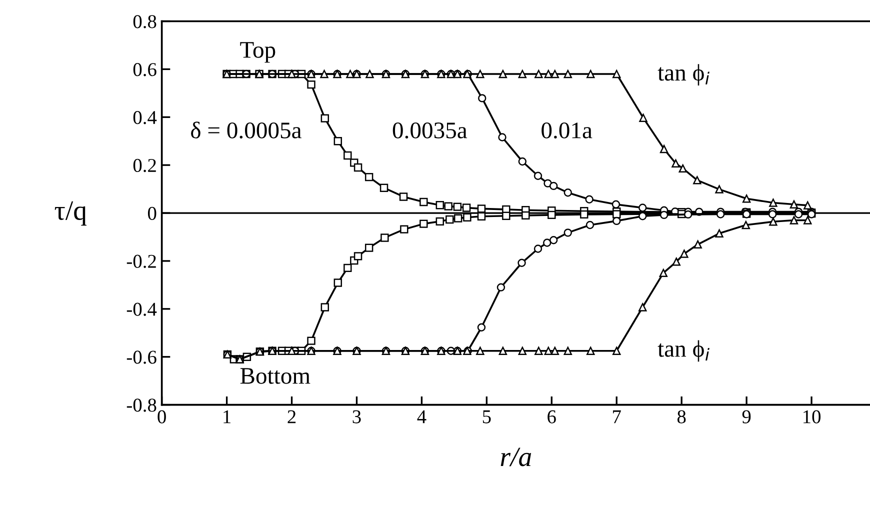 The height and width of the screenshot is (506, 870). What do you see at coordinates (275, 376) in the screenshot?
I see `annotation: Bottom` at bounding box center [275, 376].